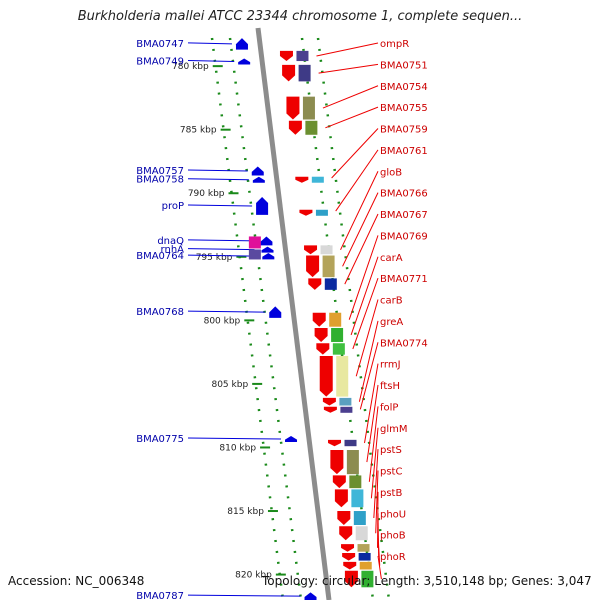 The width and height of the screenshot is (600, 600). I want to click on scale-tick-label: 795 kbp, so click(214, 258).